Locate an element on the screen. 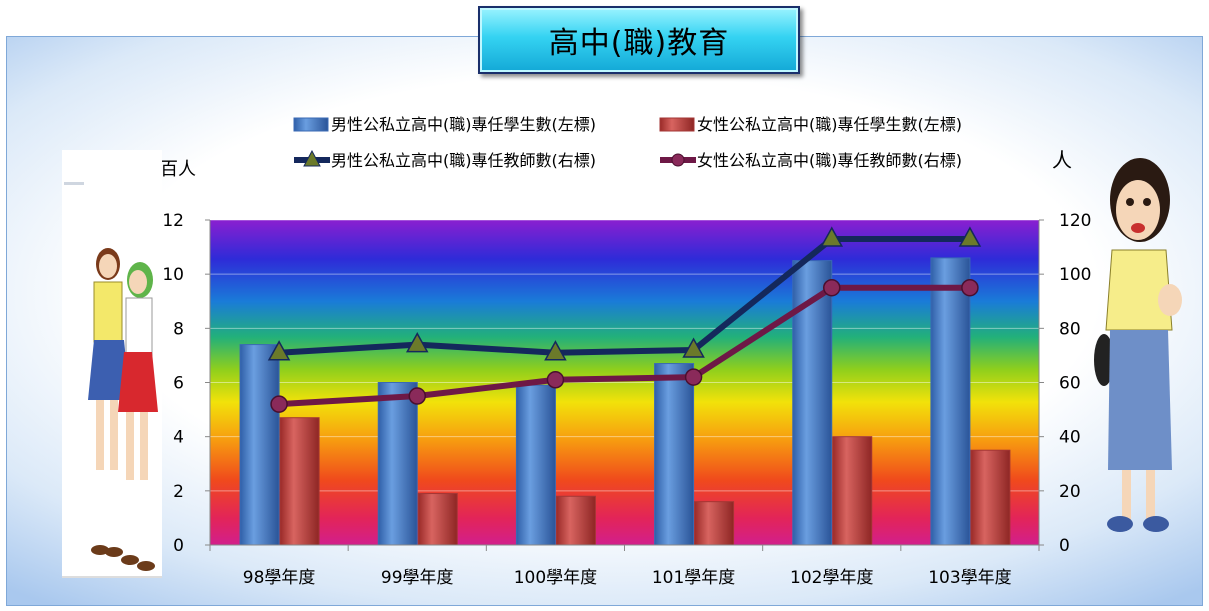 This screenshot has height=611, width=1209. y-right-tick-label: 80 is located at coordinates (1070, 329).